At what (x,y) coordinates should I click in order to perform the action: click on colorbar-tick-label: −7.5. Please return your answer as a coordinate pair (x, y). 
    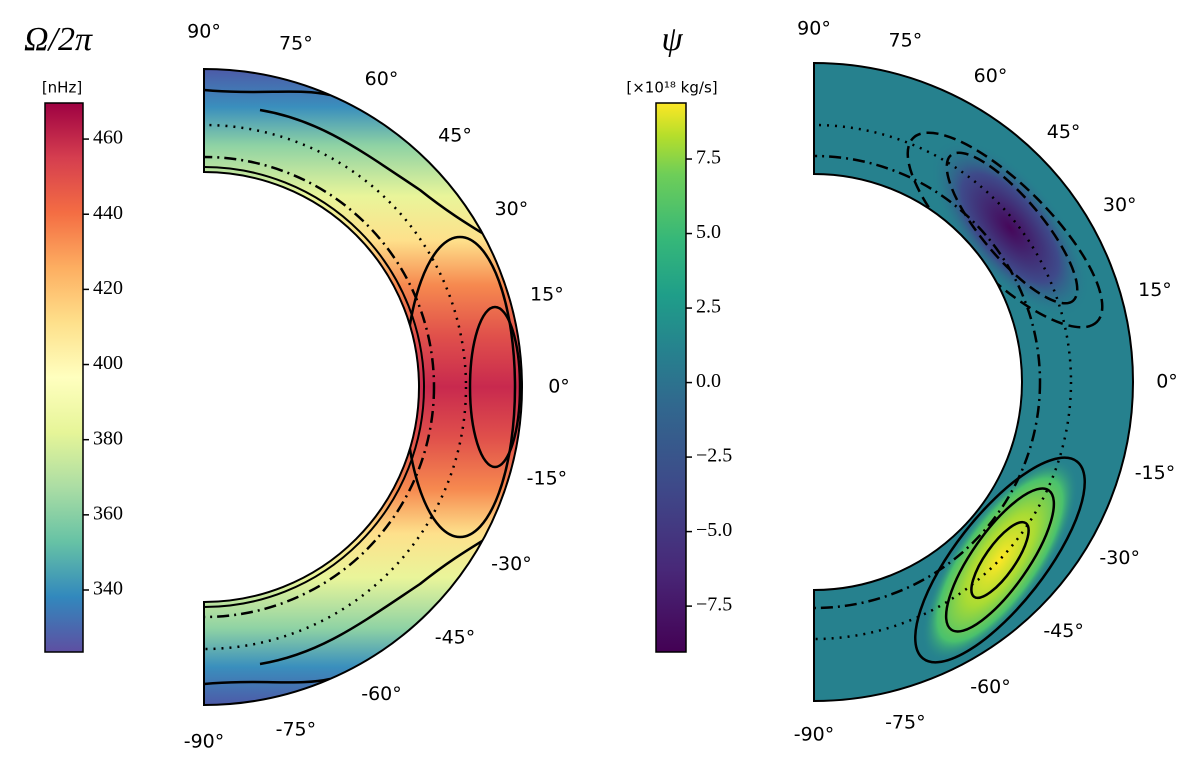
    Looking at the image, I should click on (714, 605).